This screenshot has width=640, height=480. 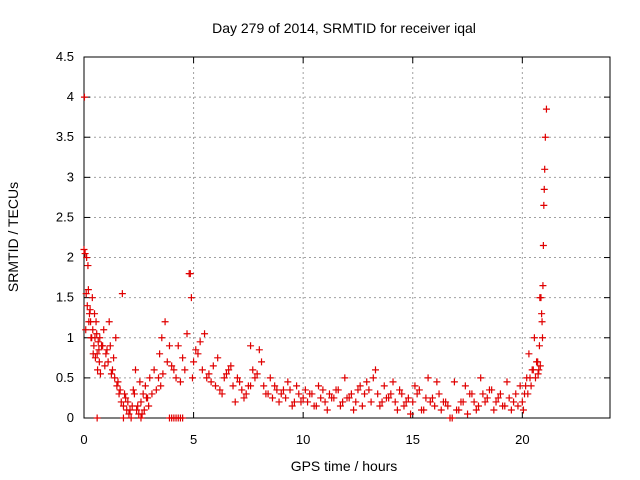 I want to click on x-tick-label: 10, so click(x=303, y=439).